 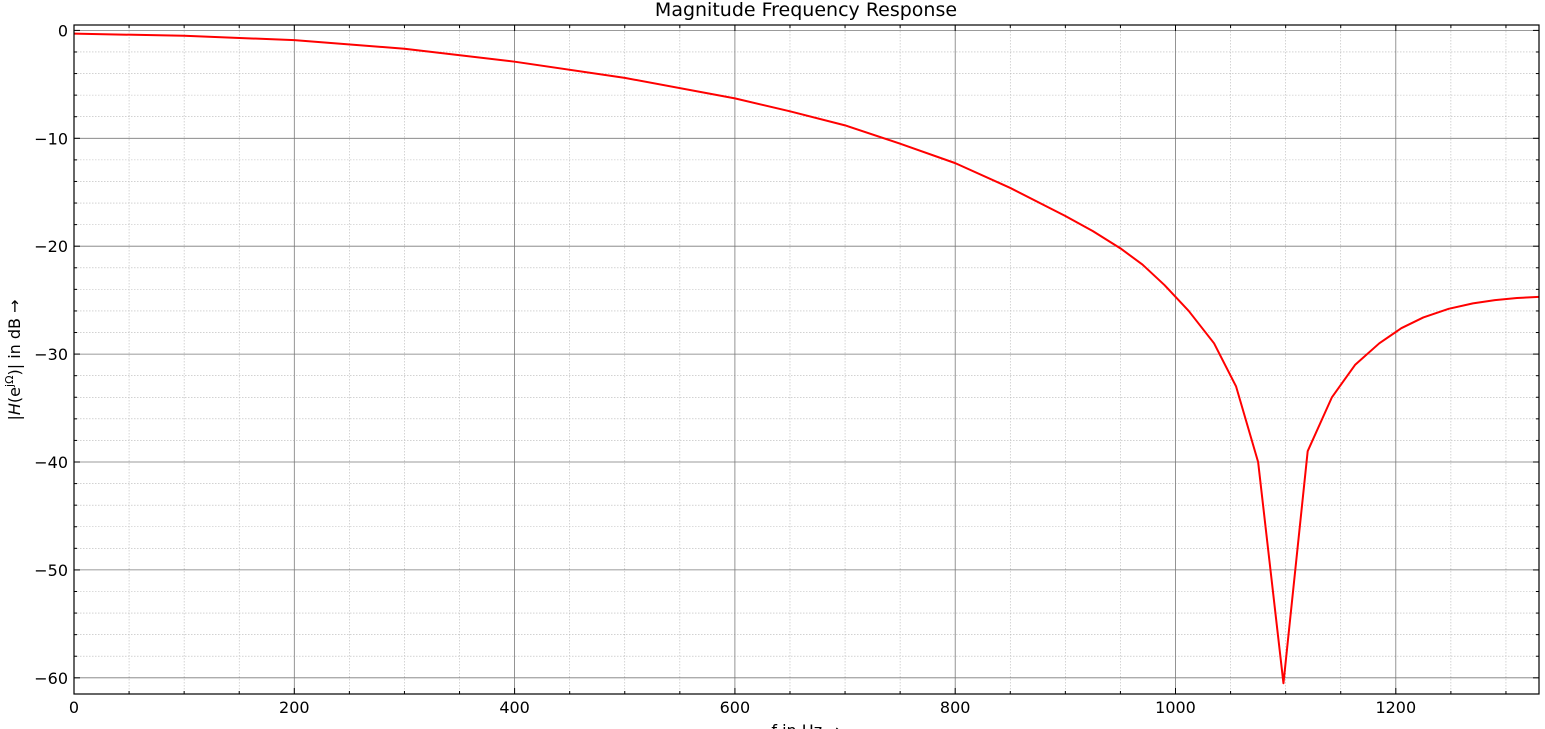 I want to click on x-tick-label: 200, so click(x=294, y=707).